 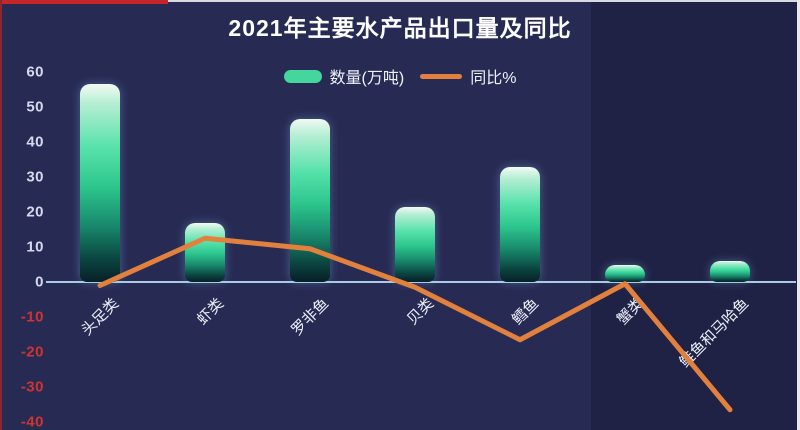 I want to click on line-series-swatch-icon, so click(x=441, y=76).